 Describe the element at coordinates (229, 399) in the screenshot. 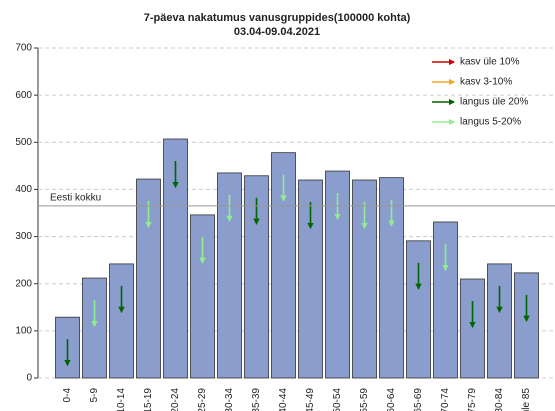

I see `x-tick-label: 30-34` at that location.